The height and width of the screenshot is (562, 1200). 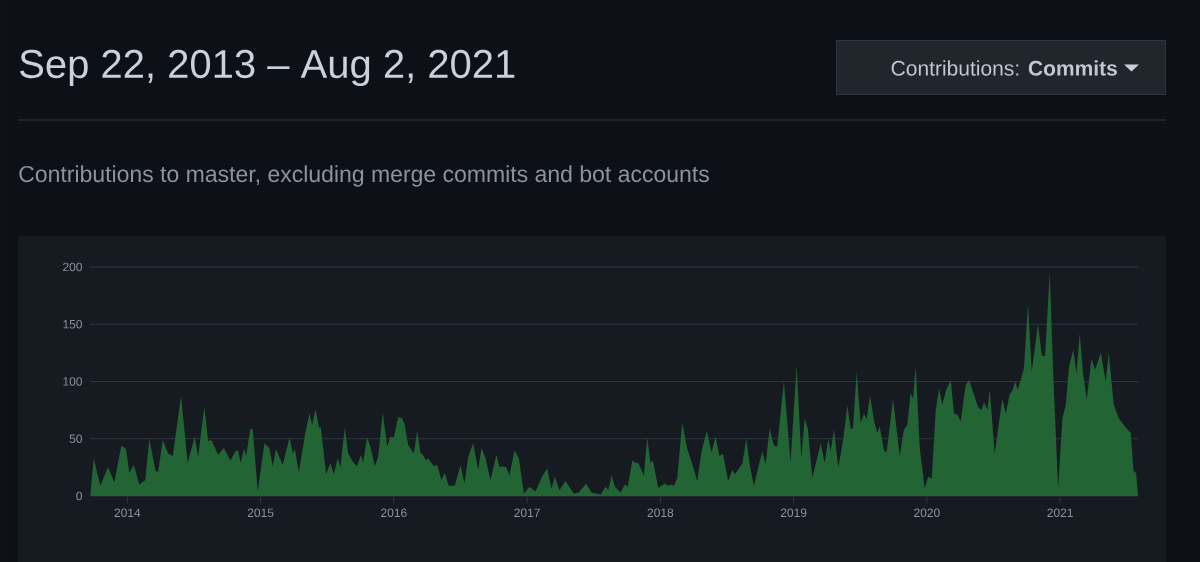 What do you see at coordinates (260, 513) in the screenshot?
I see `x-tick-label: 2015` at bounding box center [260, 513].